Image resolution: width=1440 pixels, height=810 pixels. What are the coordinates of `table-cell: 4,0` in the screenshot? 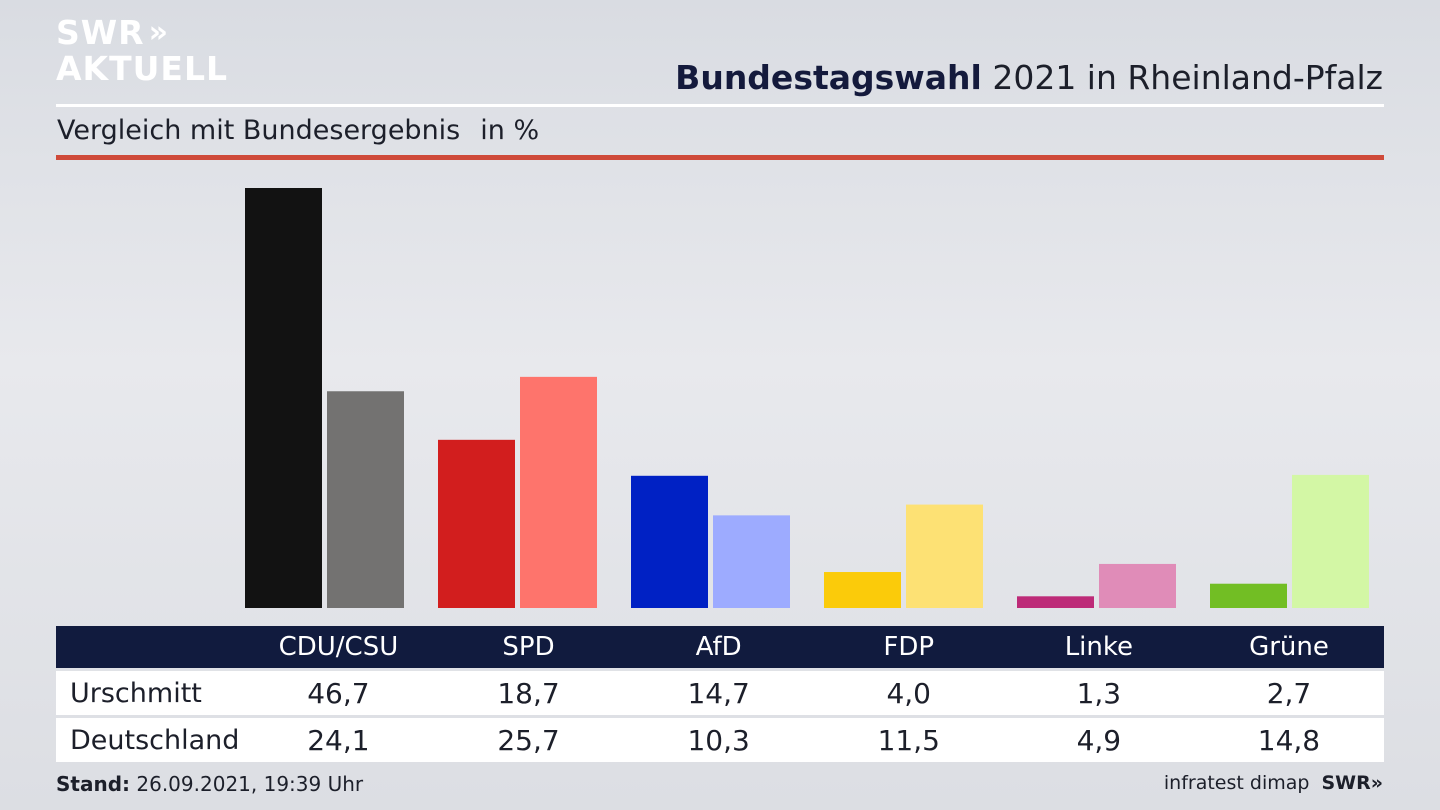 It's located at (908, 693).